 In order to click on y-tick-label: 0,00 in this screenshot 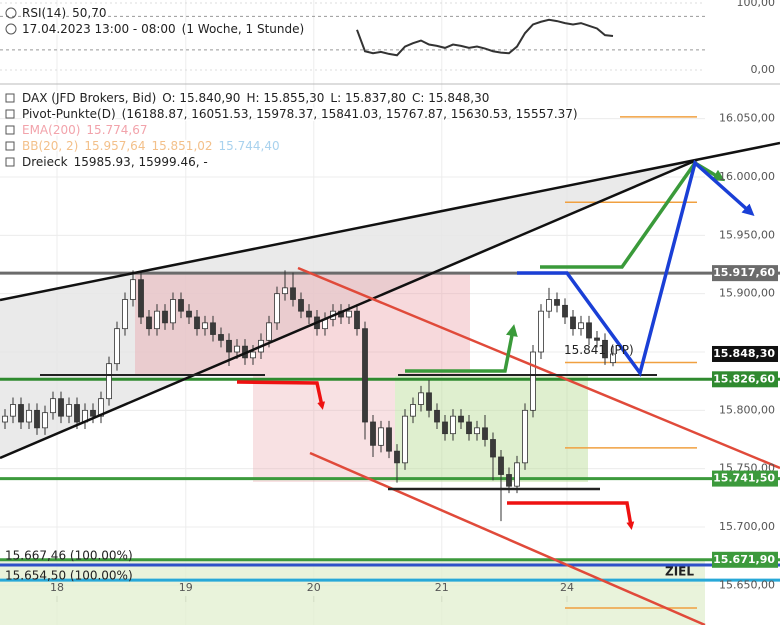, I will do `click(763, 69)`.